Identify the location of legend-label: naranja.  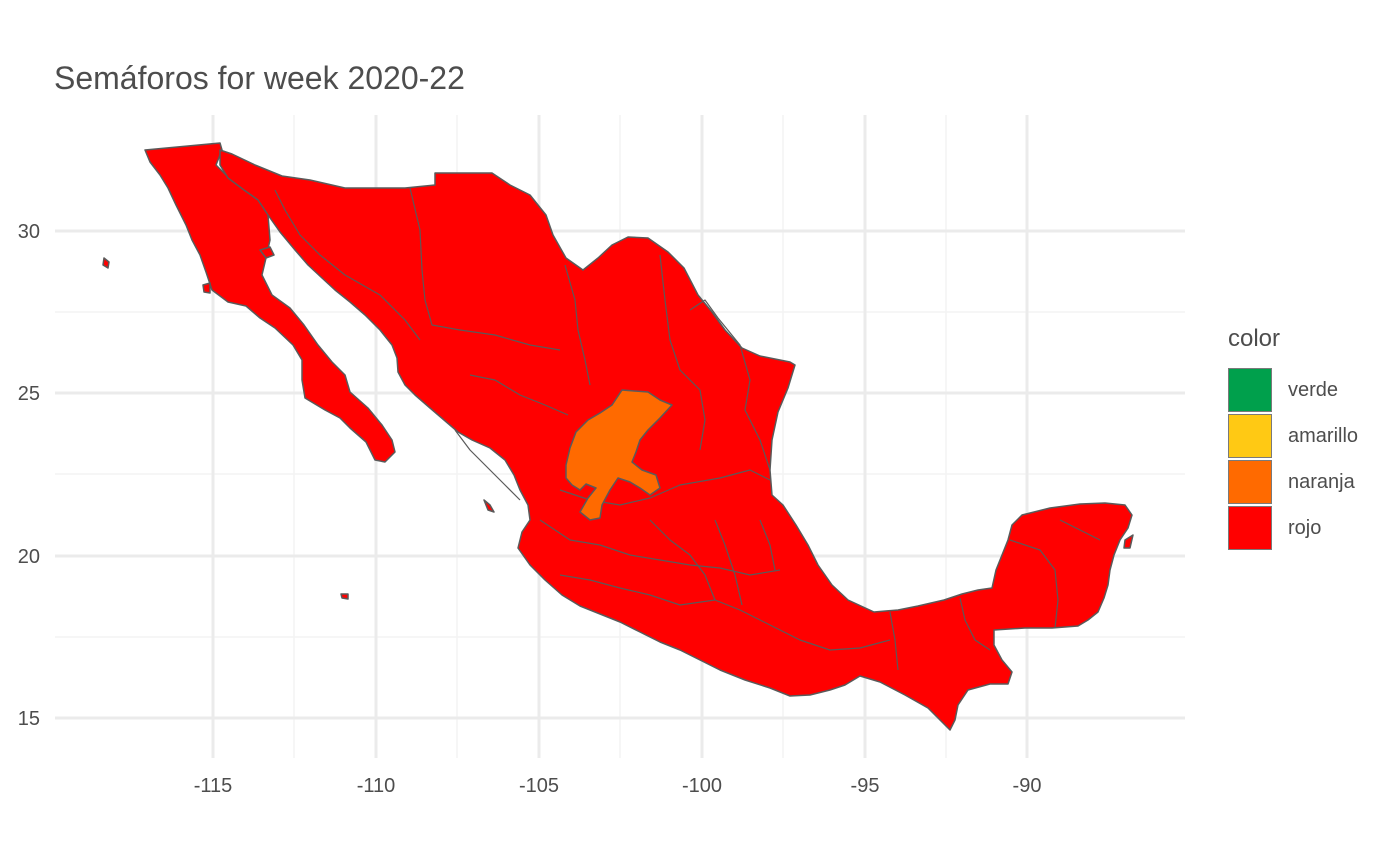
(1321, 481).